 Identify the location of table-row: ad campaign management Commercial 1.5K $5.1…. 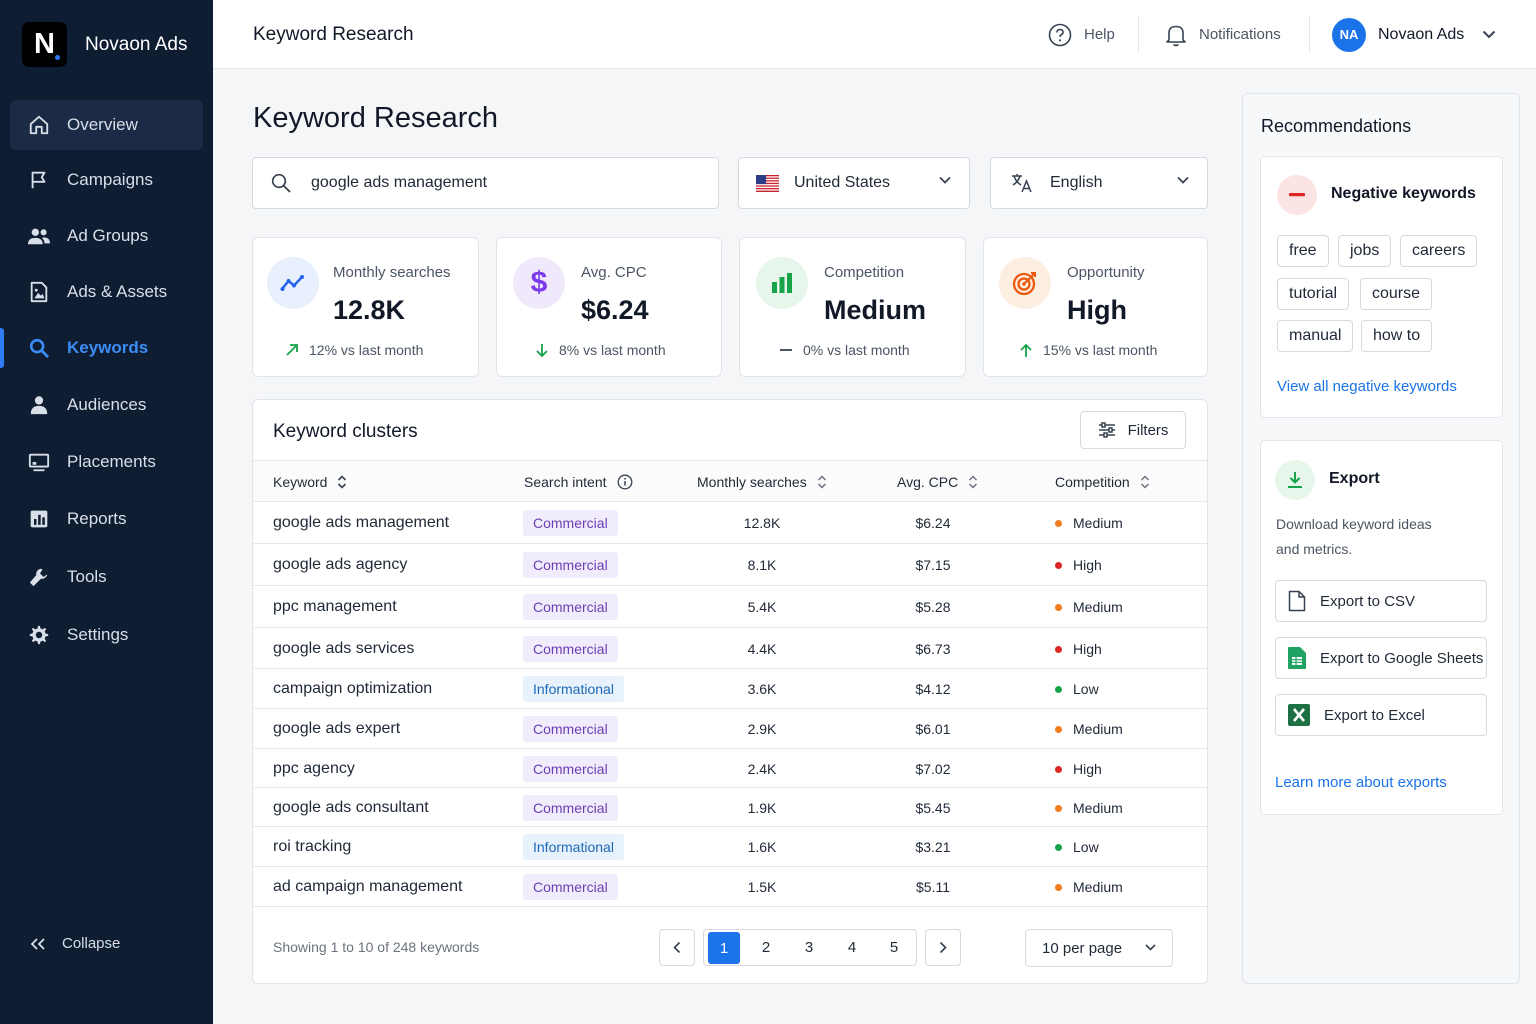
(730, 887).